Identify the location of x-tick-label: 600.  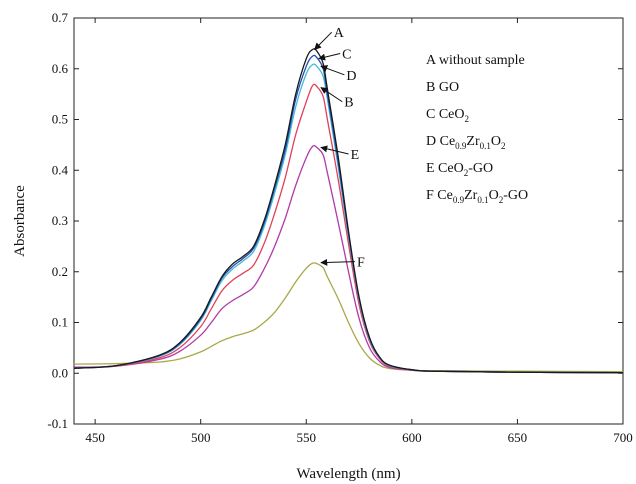
(412, 437).